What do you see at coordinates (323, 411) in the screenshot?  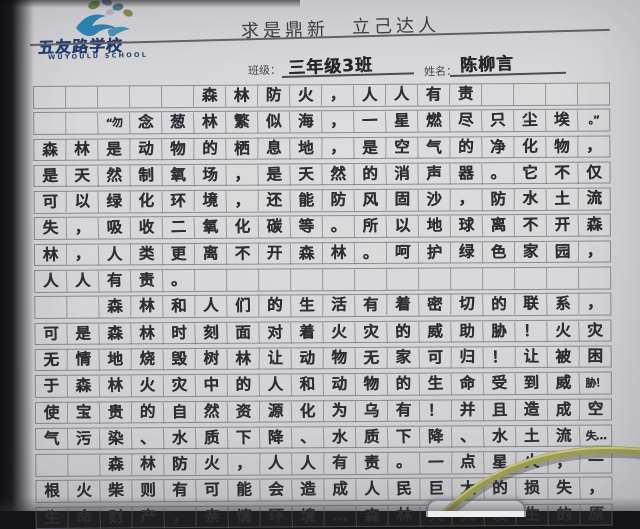 I see `grid-row: 使宝贵的自然资源化为乌有！并且造成空` at bounding box center [323, 411].